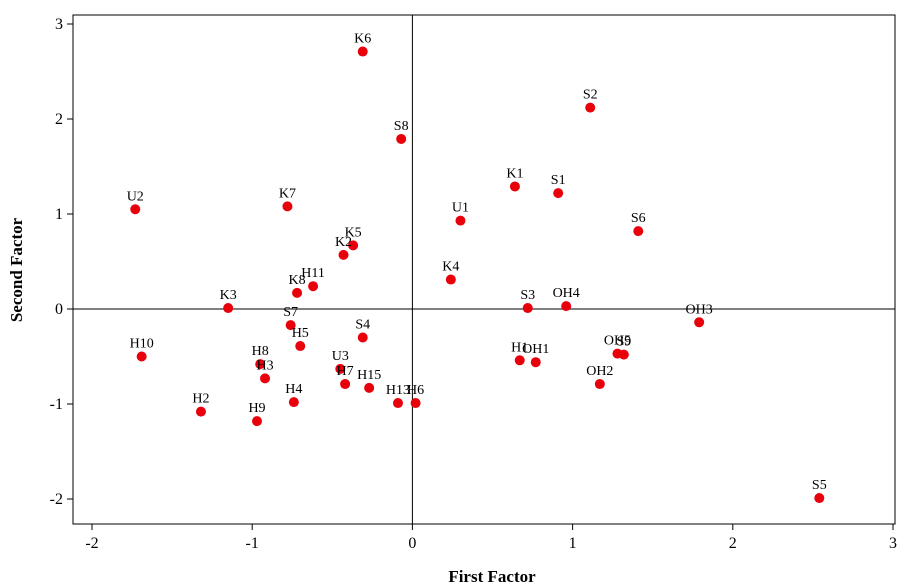  What do you see at coordinates (573, 543) in the screenshot?
I see `x-tick-label: 1` at bounding box center [573, 543].